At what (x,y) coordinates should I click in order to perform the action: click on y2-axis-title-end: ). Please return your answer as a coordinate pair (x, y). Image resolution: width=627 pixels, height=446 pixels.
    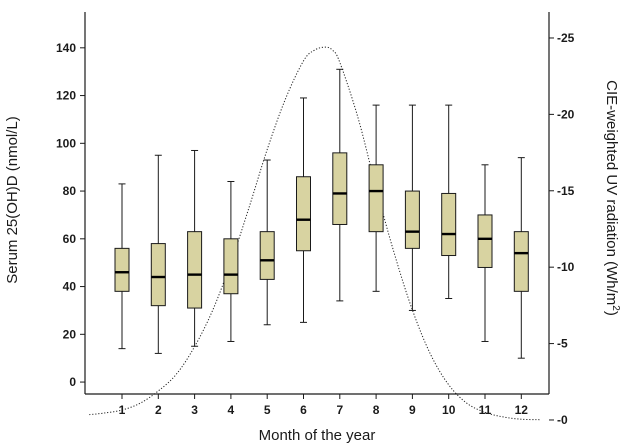
    Looking at the image, I should click on (611, 313).